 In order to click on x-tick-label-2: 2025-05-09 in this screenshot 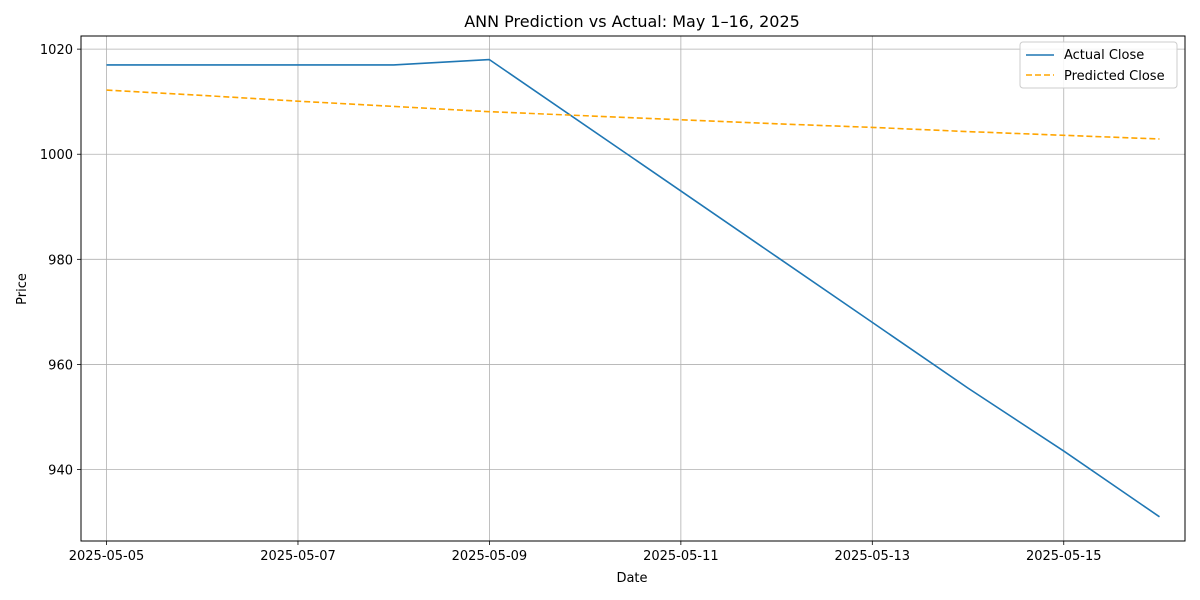, I will do `click(490, 556)`.